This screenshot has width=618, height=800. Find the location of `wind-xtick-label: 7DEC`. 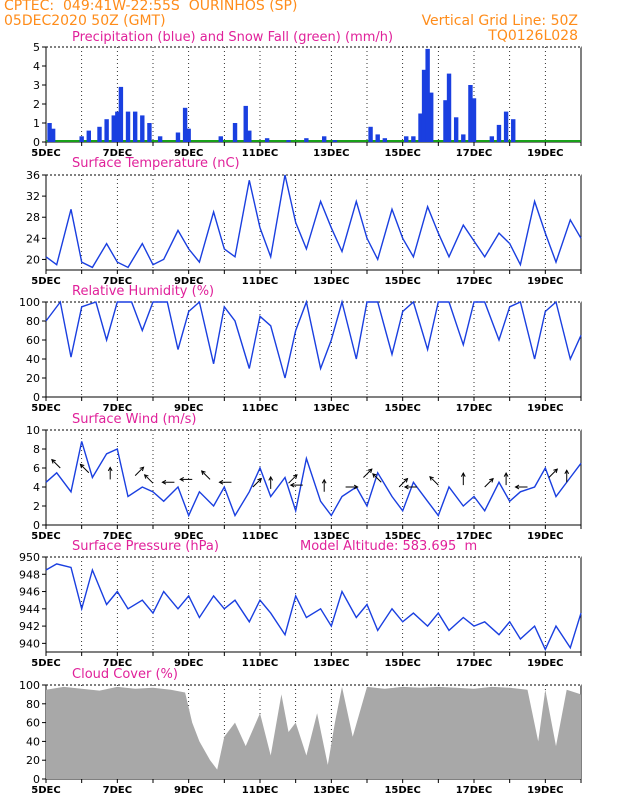

wind-xtick-label: 7DEC is located at coordinates (117, 536).